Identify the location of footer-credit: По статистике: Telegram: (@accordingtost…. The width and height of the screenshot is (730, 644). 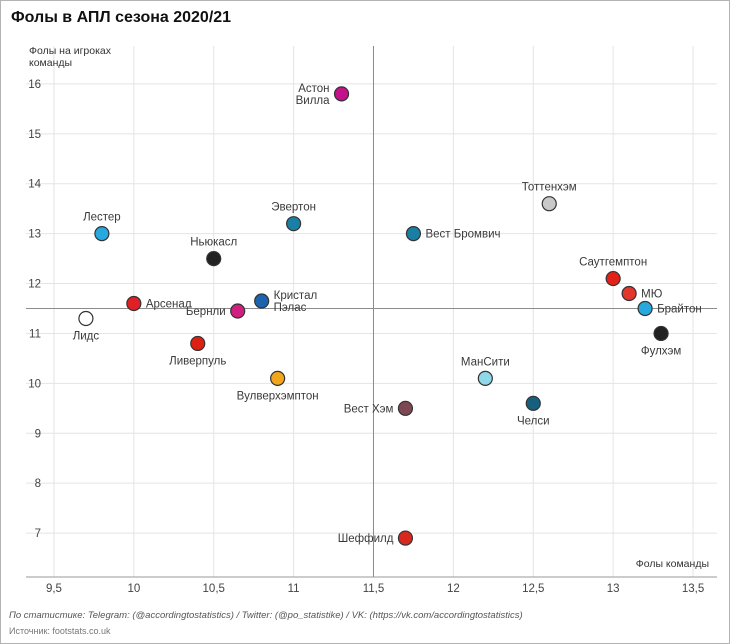
(266, 615).